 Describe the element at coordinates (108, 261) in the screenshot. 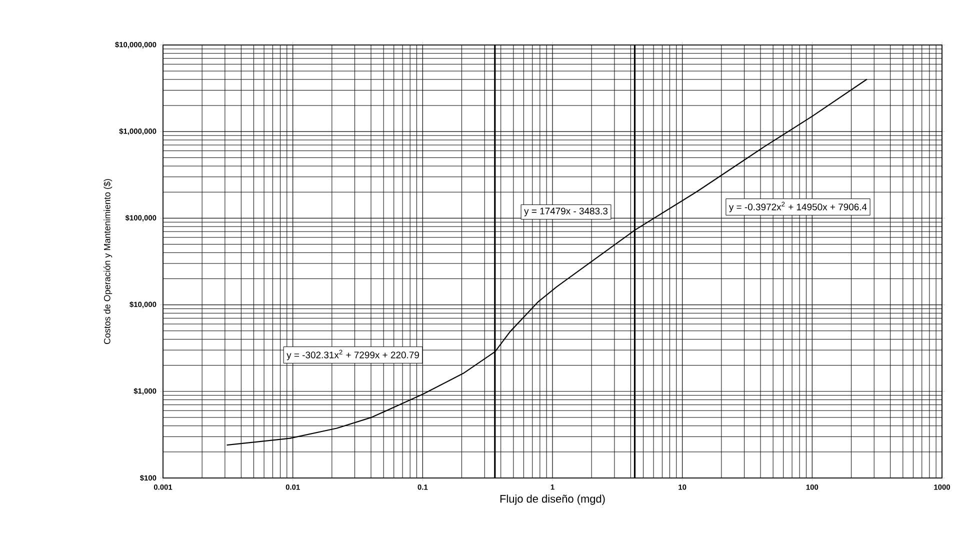

I see `y-axis-title: Costos de Operación y Mantenimiento ($)` at that location.